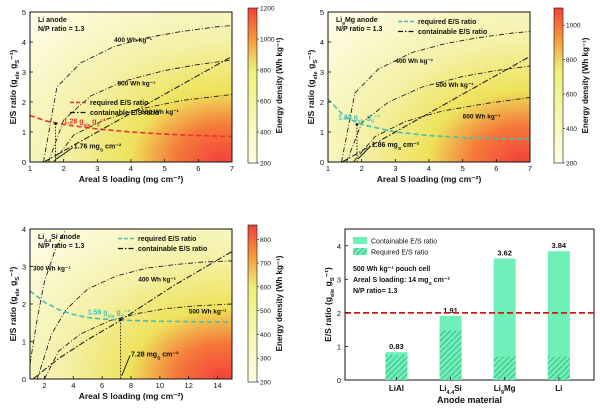  What do you see at coordinates (399, 253) in the screenshot?
I see `legend-label-required: Required E/S ratio` at bounding box center [399, 253].